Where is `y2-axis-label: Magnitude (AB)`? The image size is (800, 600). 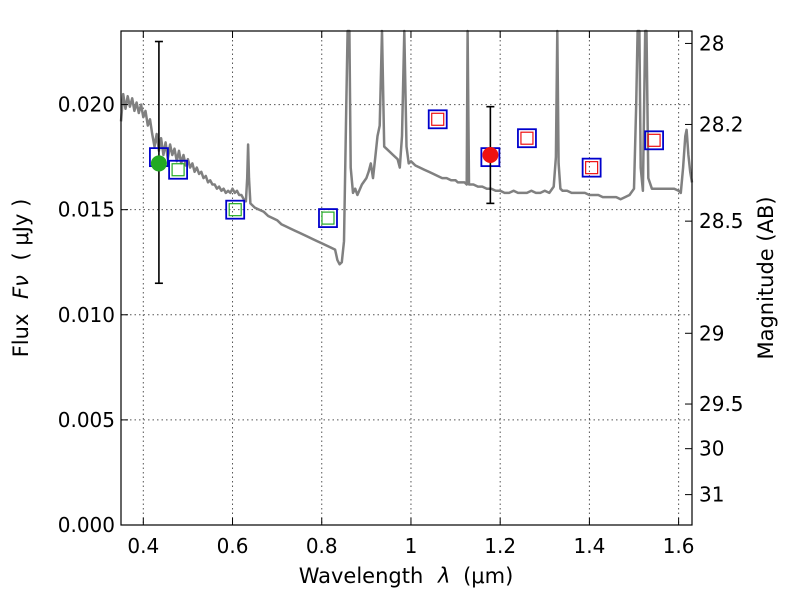 y2-axis-label: Magnitude (AB) is located at coordinates (766, 277).